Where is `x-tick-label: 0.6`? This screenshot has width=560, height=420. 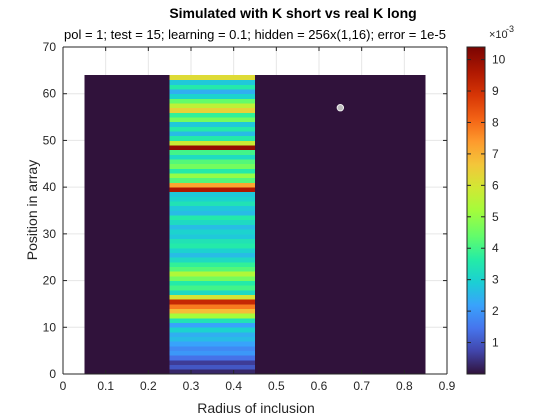
x-tick-label: 0.6 is located at coordinates (319, 386).